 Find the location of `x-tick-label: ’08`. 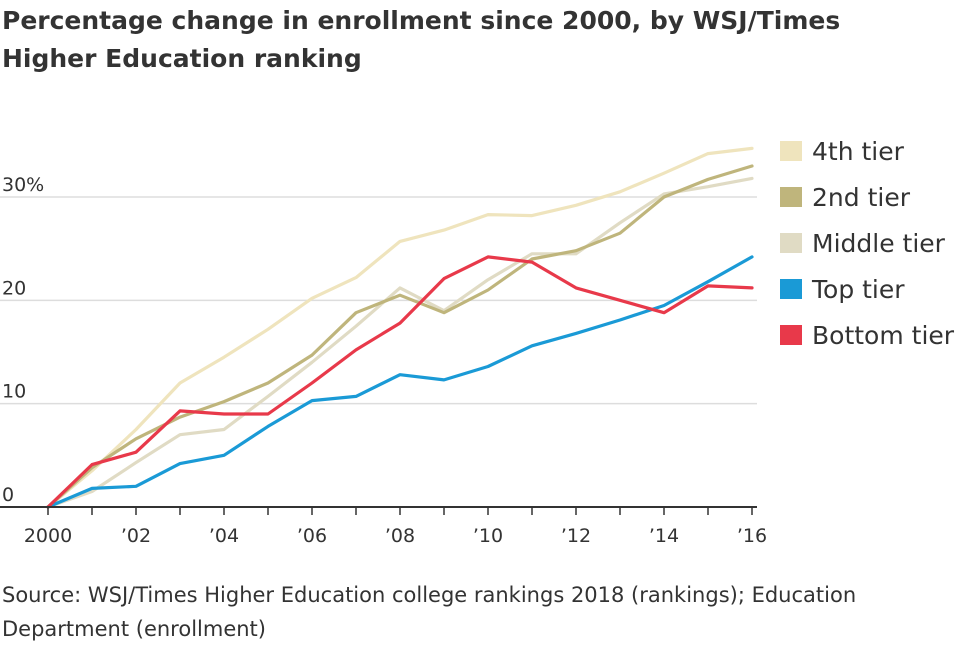

x-tick-label: ’08 is located at coordinates (400, 536).